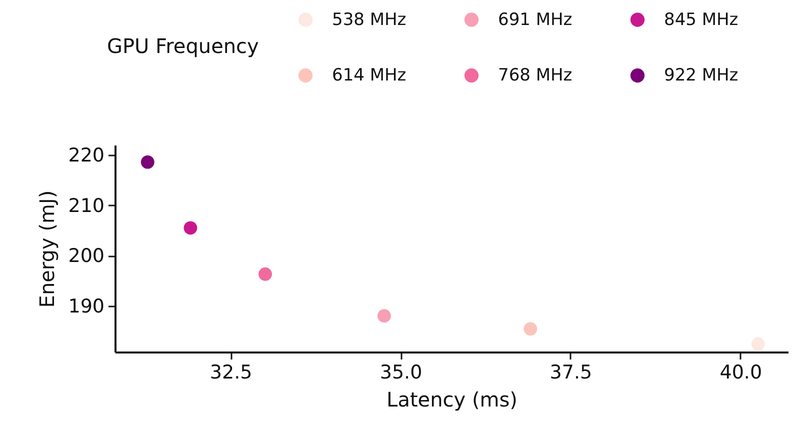 The image size is (798, 426). Describe the element at coordinates (86, 306) in the screenshot. I see `y-tick-label: 190` at that location.